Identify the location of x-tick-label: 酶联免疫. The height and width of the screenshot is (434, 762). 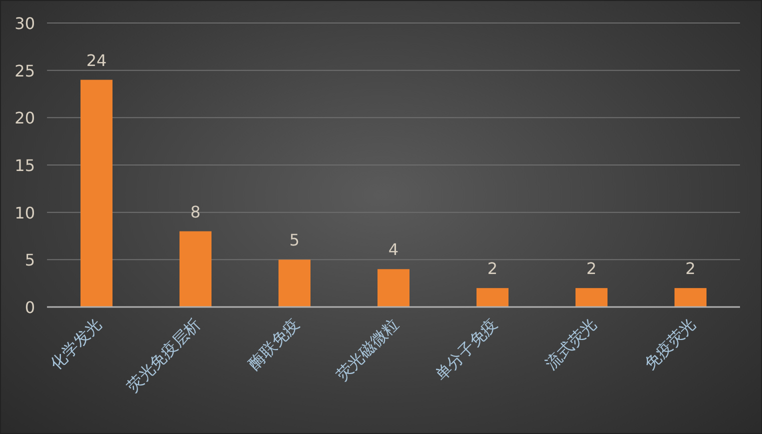
(274, 344).